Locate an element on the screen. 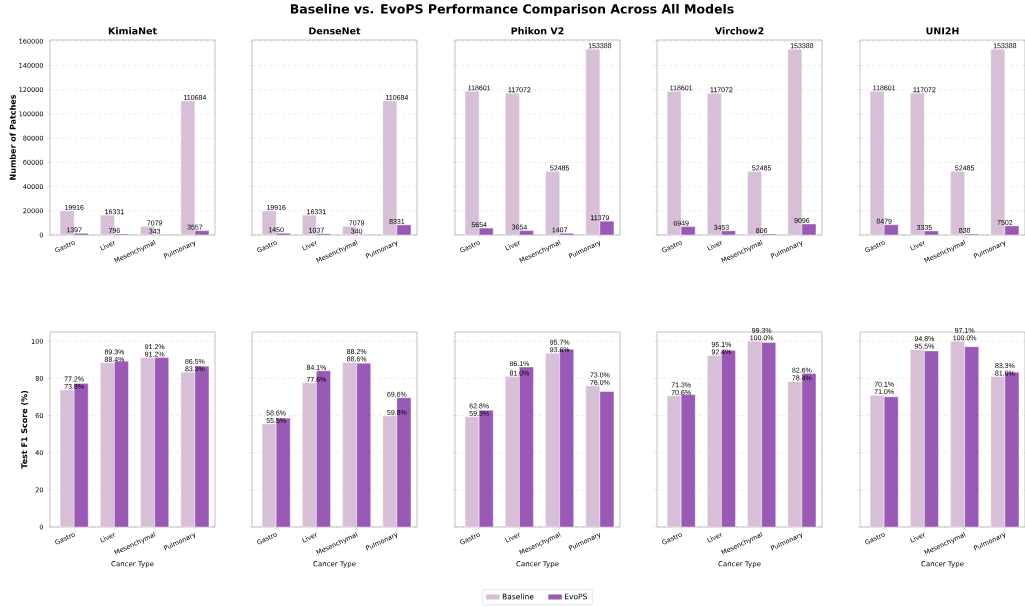  chart-title: UNI2H is located at coordinates (942, 31).